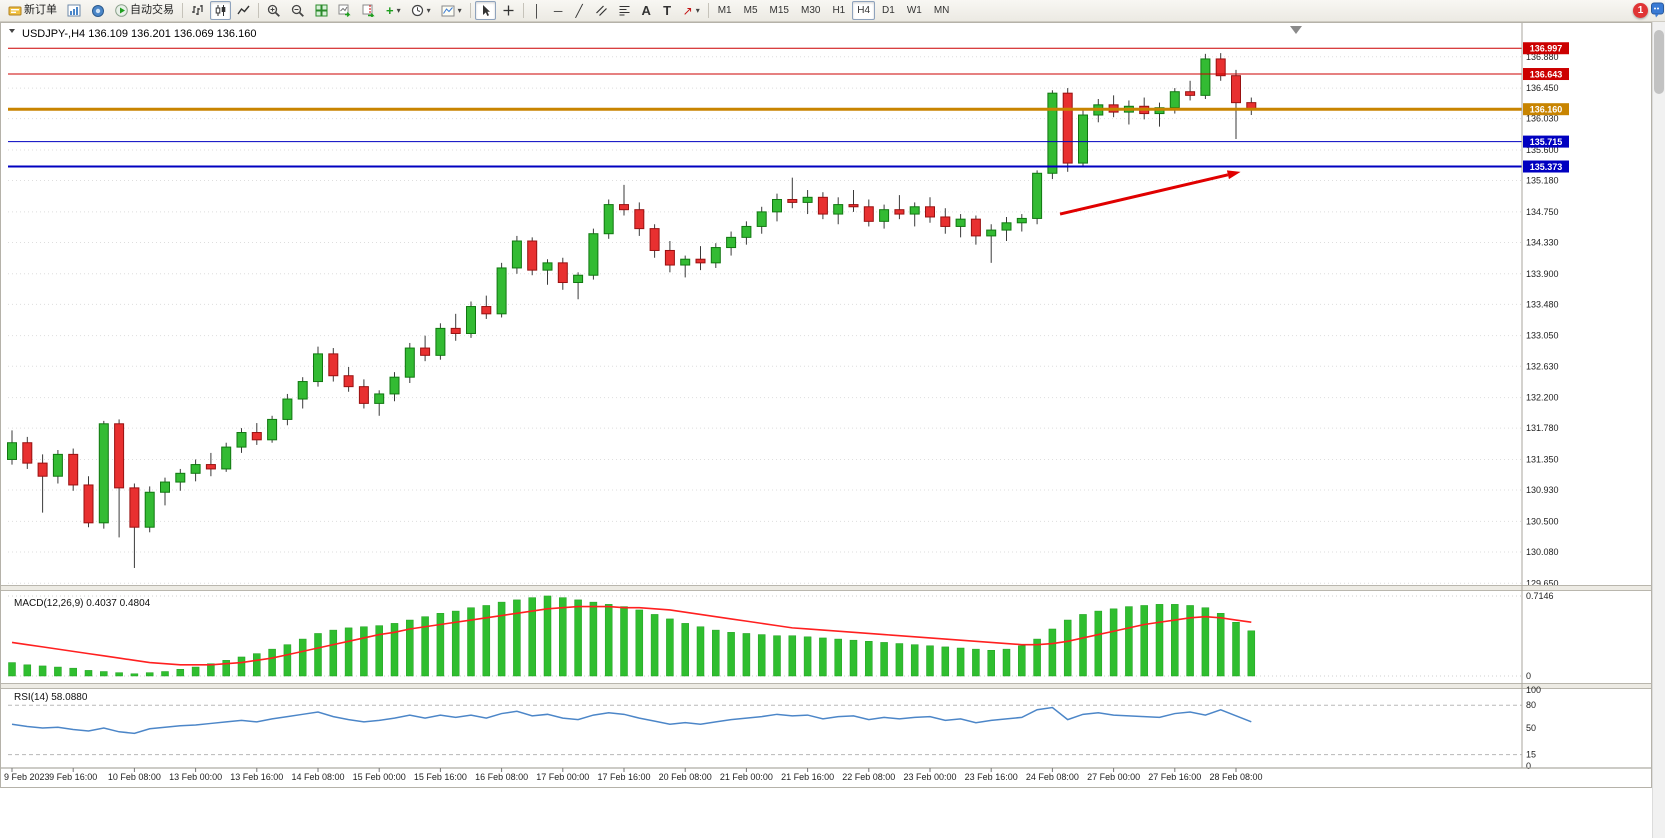 Image resolution: width=1665 pixels, height=838 pixels. What do you see at coordinates (1531, 728) in the screenshot?
I see `svg-text: 50` at bounding box center [1531, 728].